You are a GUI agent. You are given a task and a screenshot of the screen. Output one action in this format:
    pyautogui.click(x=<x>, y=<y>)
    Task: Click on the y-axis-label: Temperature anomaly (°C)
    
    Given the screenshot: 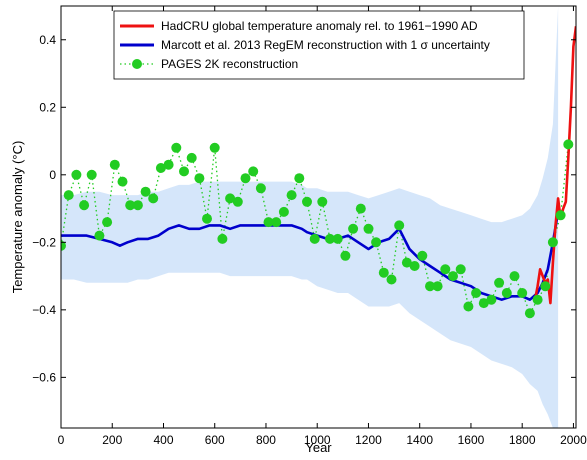 What is the action you would take?
    pyautogui.click(x=17, y=217)
    